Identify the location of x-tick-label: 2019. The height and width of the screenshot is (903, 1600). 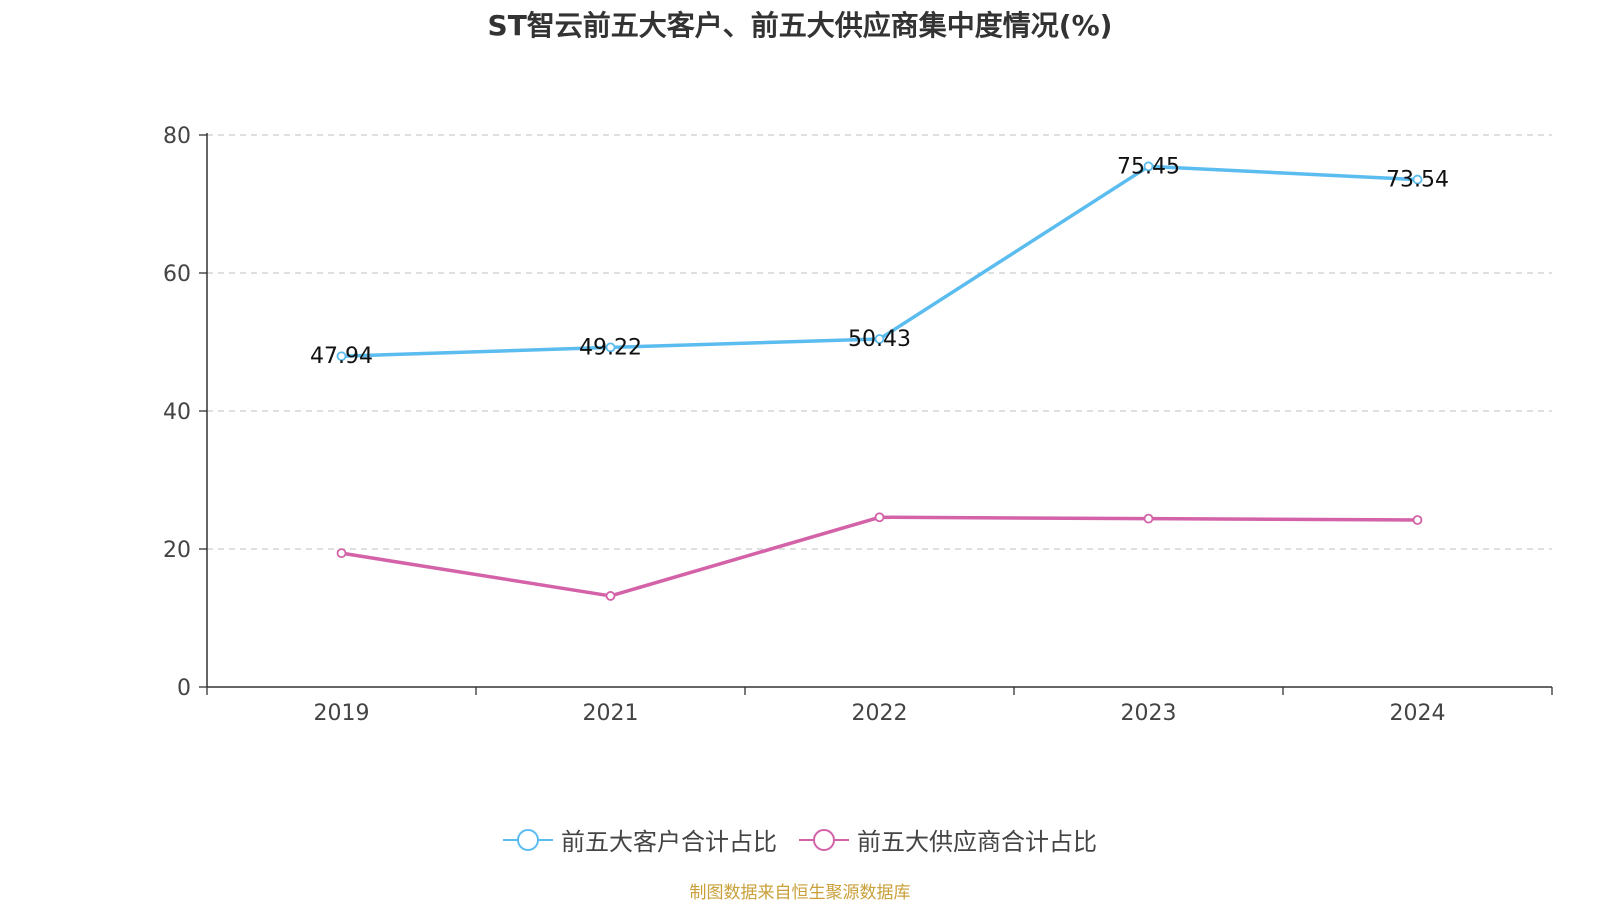
(342, 713).